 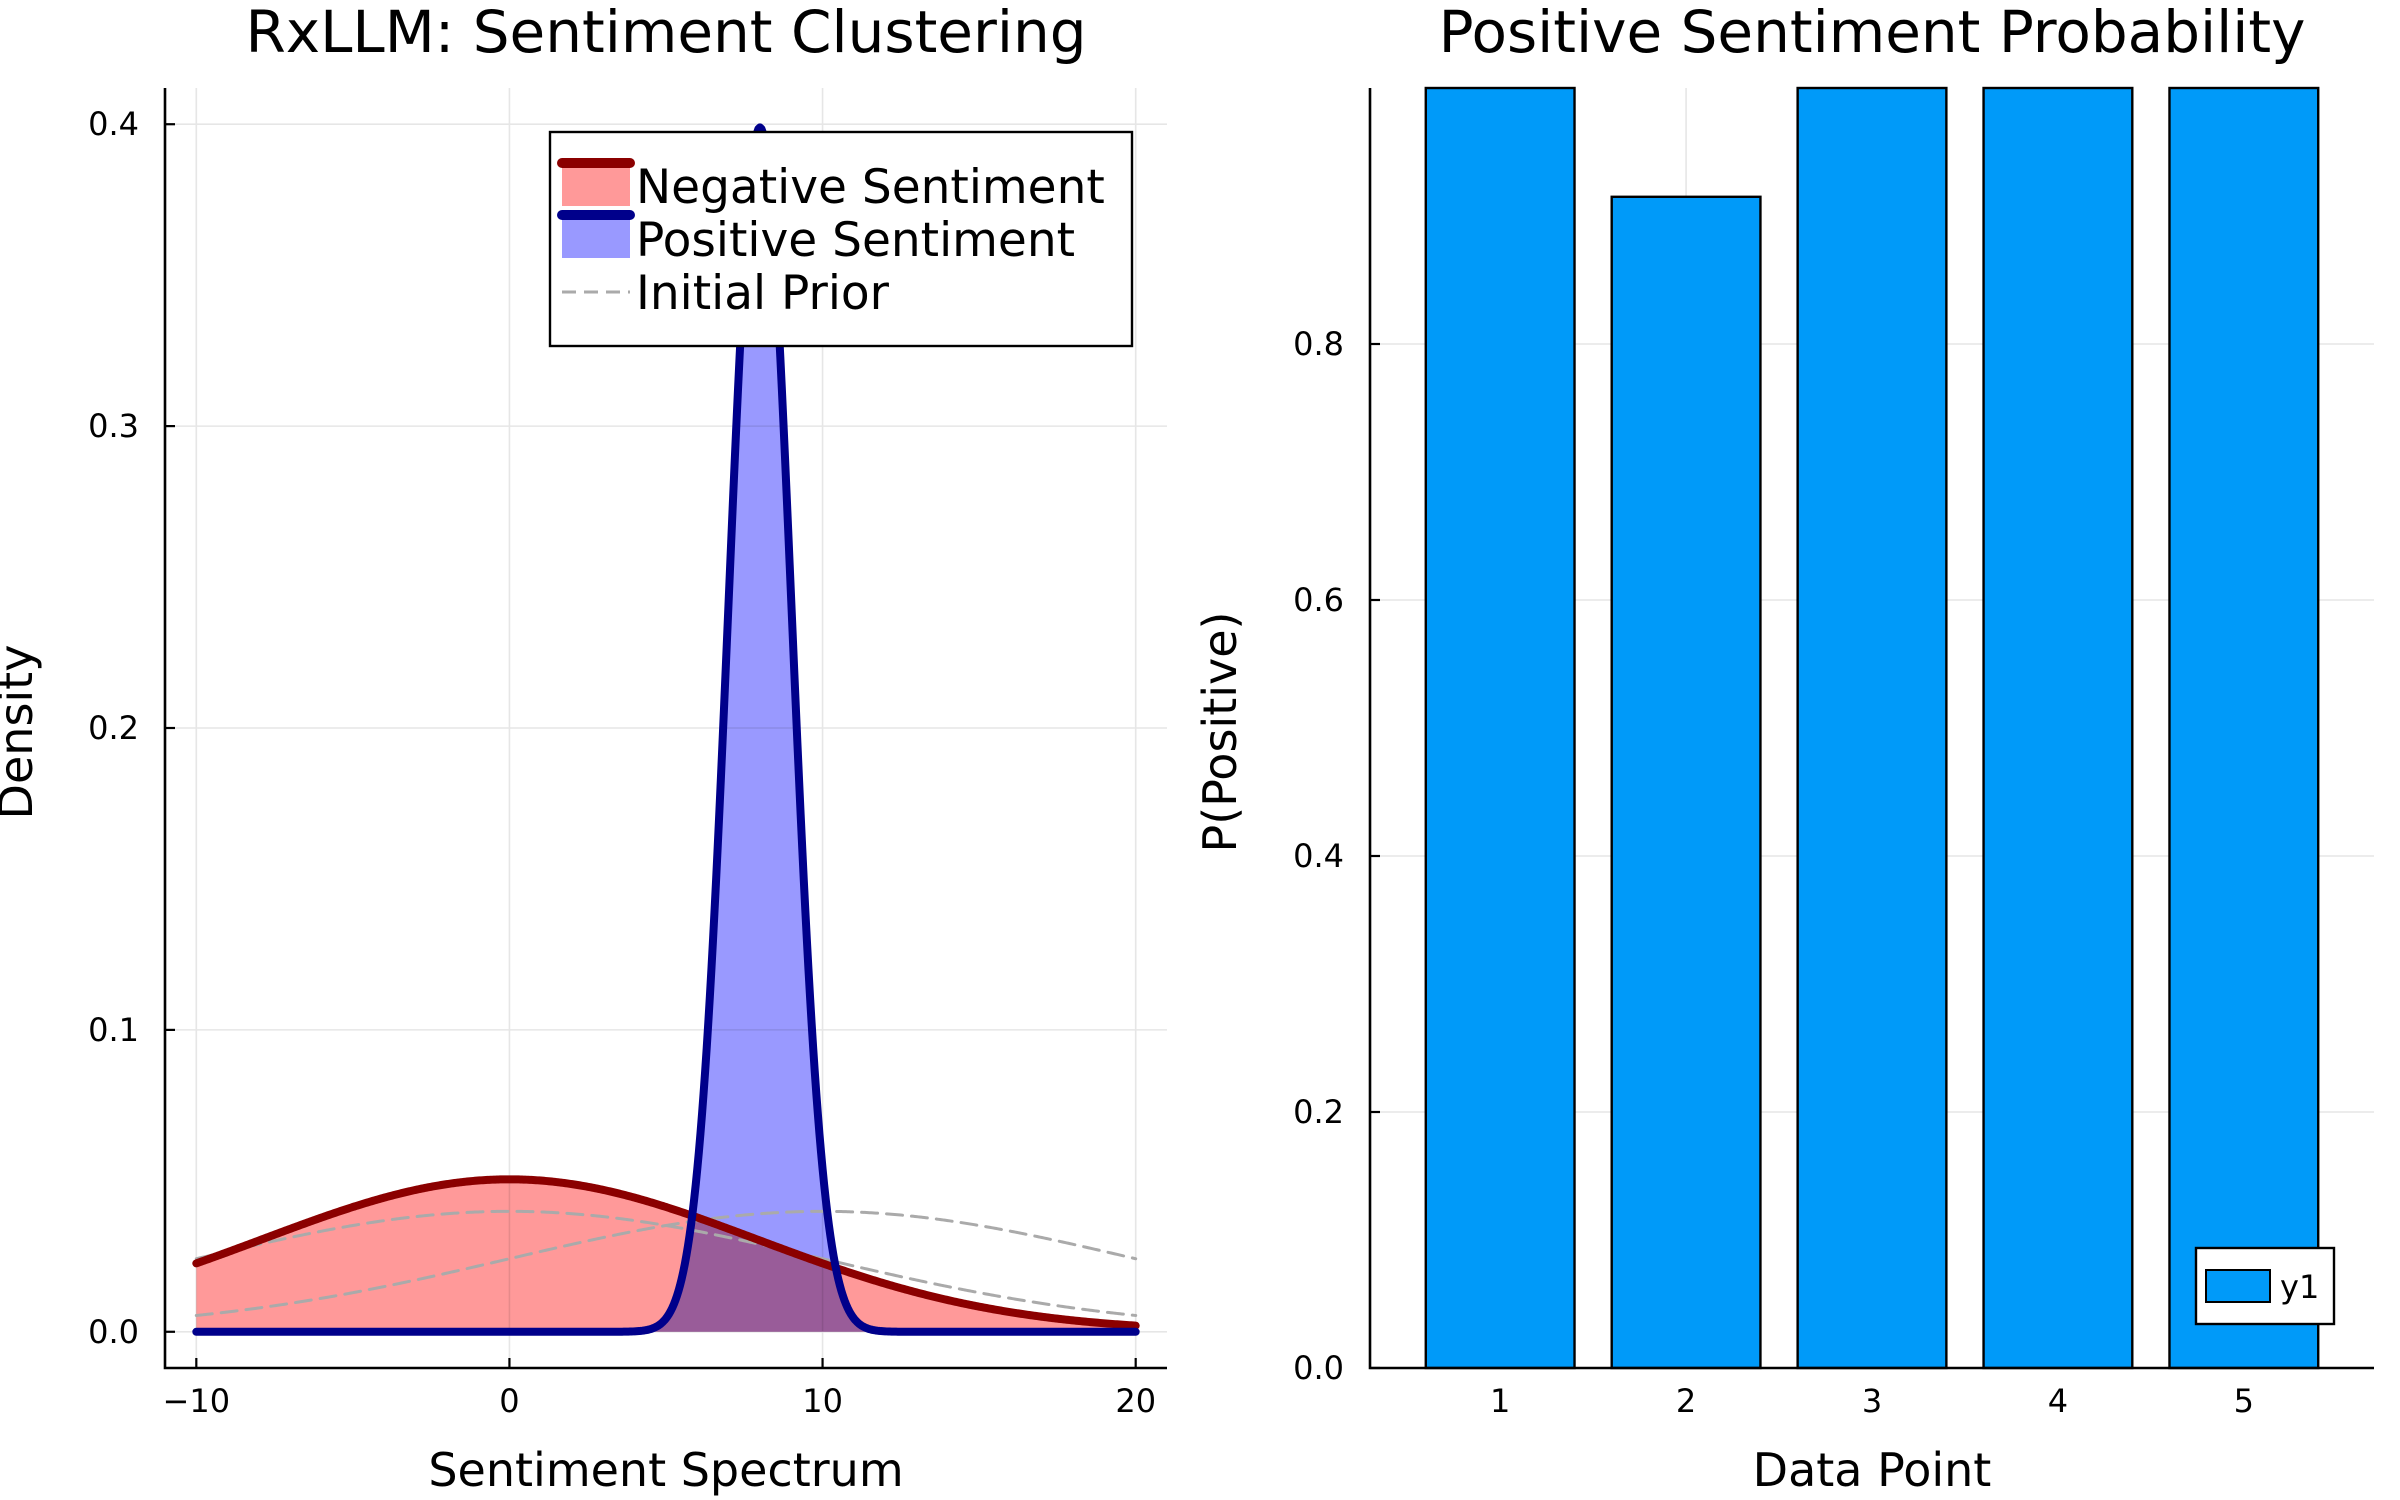 I want to click on fill-negative-sentiment, so click(x=666, y=1255).